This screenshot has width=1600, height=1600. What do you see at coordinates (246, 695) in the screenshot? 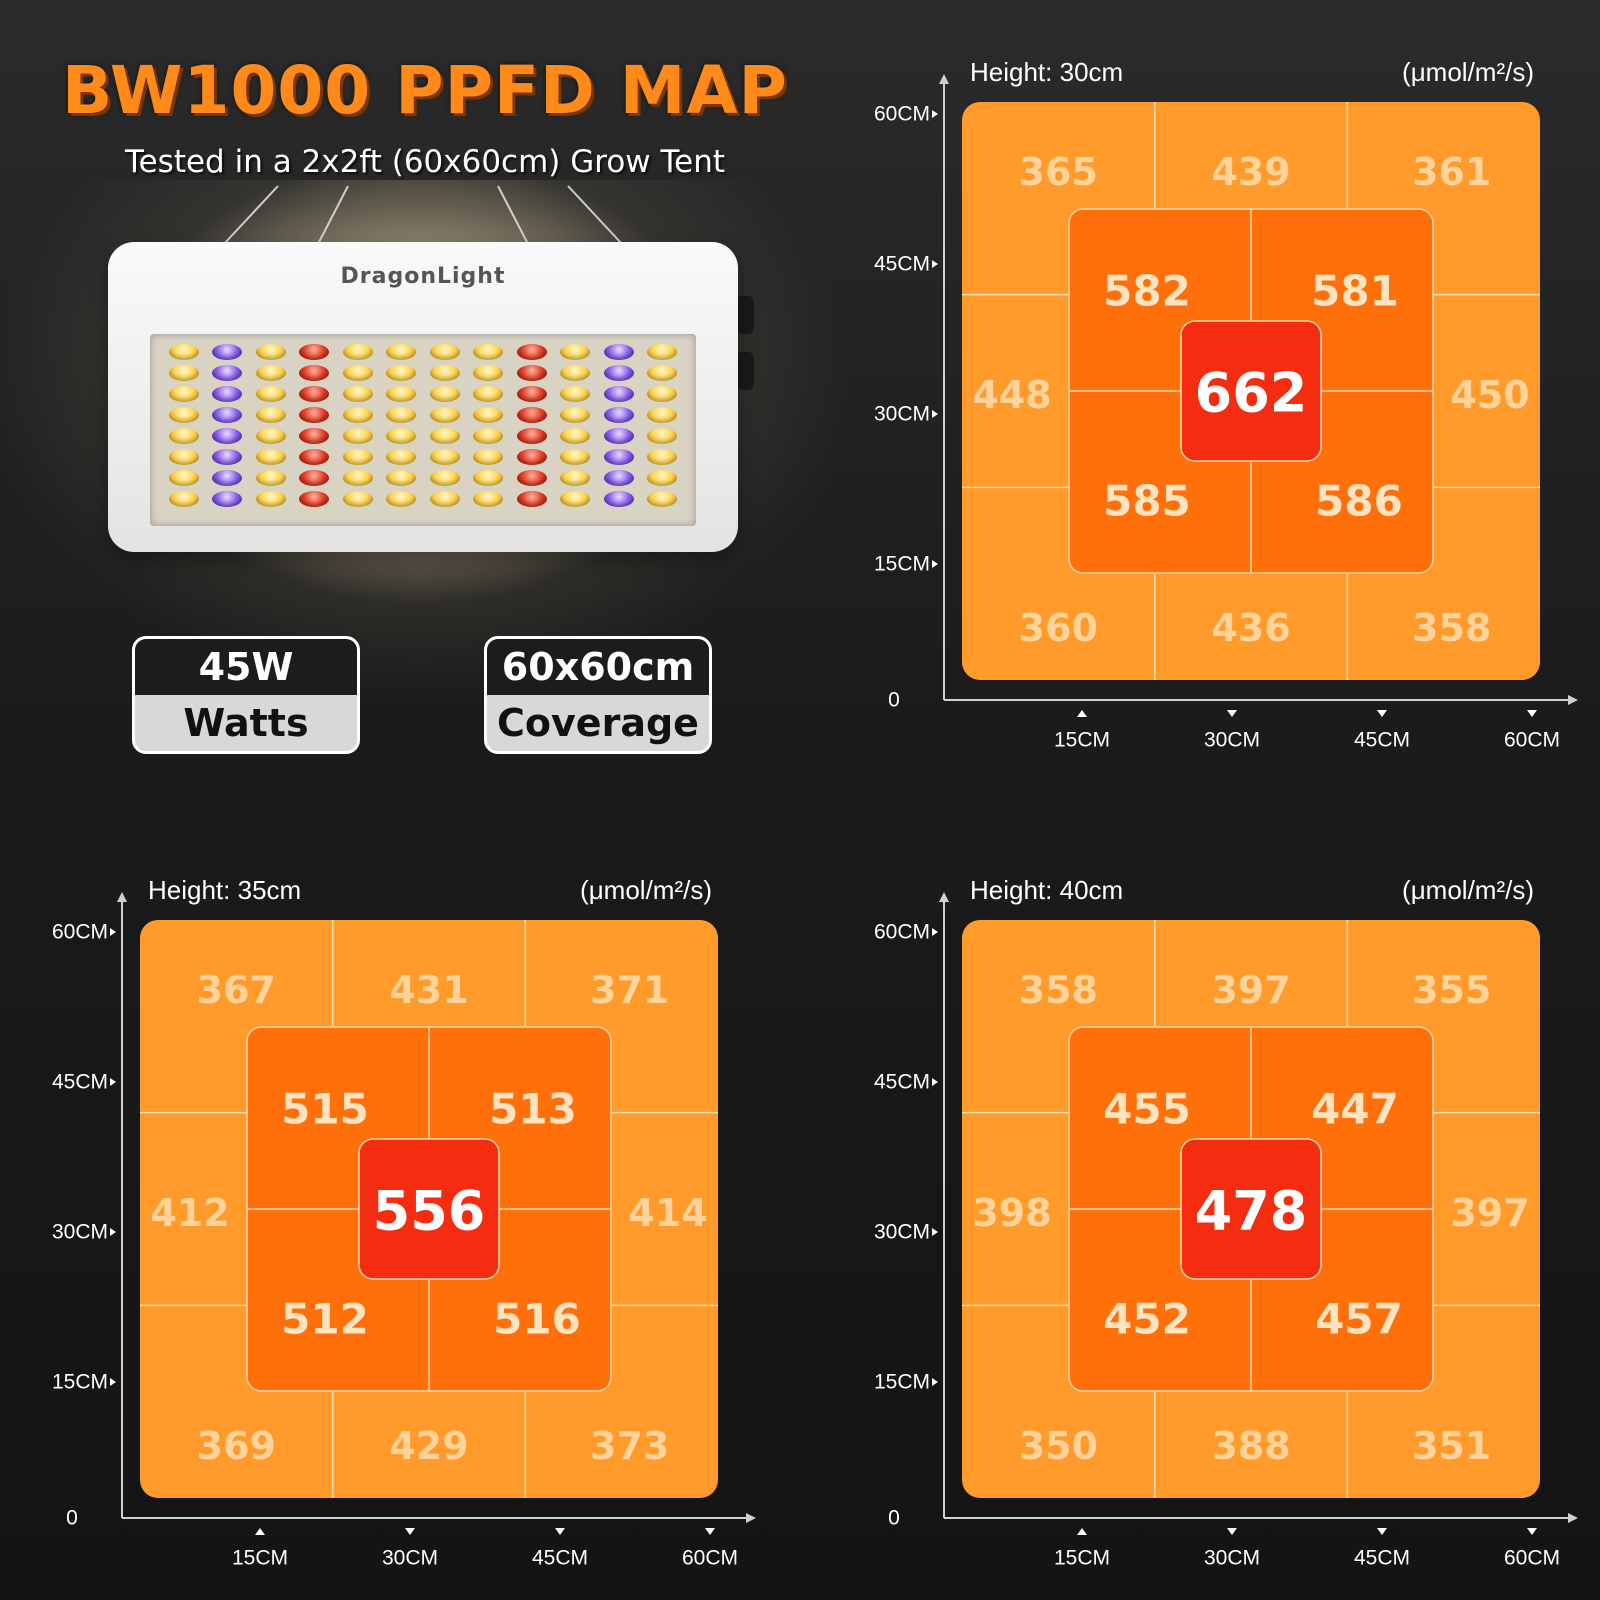
I see `wattage-badge: 45W Watts` at bounding box center [246, 695].